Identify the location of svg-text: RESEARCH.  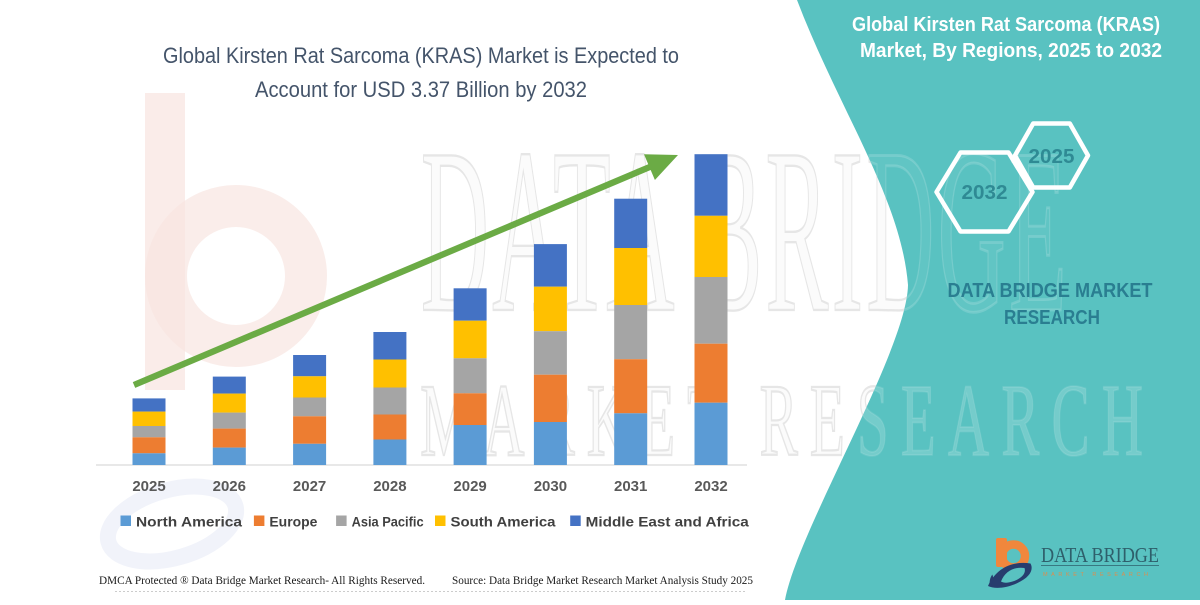
(1052, 318).